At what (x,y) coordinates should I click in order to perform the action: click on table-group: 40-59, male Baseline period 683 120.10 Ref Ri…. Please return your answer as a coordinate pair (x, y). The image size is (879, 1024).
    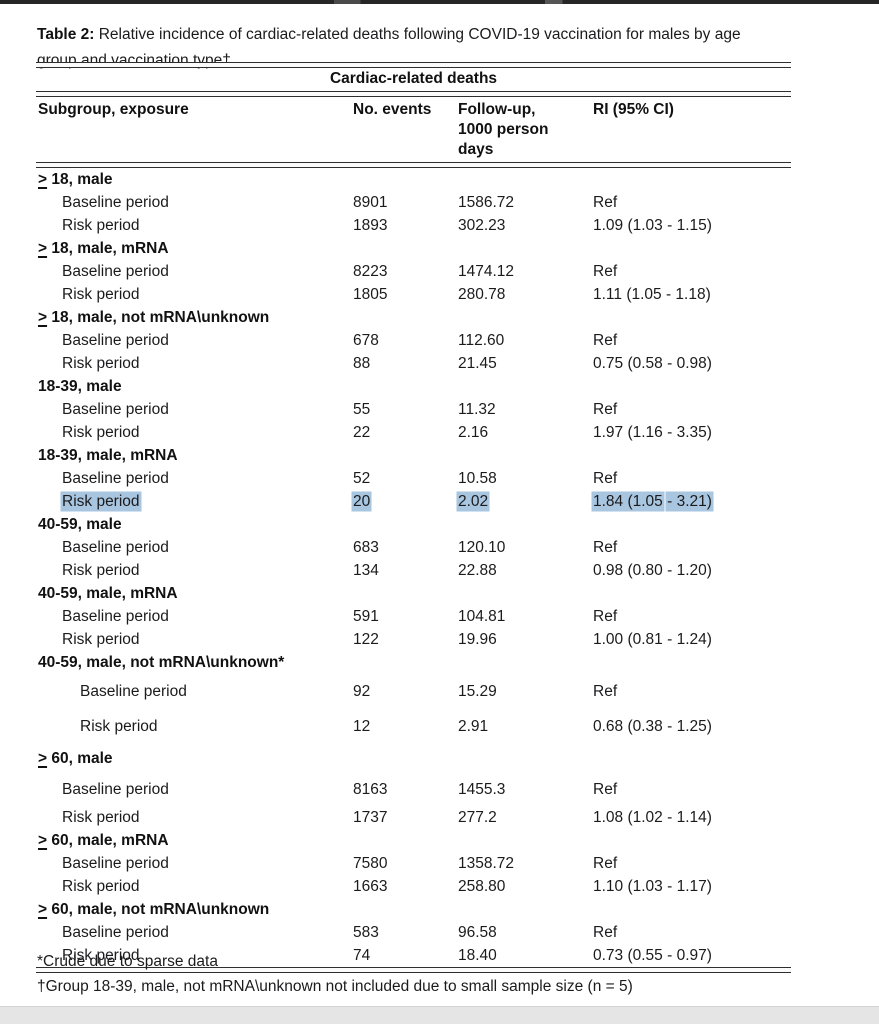
    Looking at the image, I should click on (413, 547).